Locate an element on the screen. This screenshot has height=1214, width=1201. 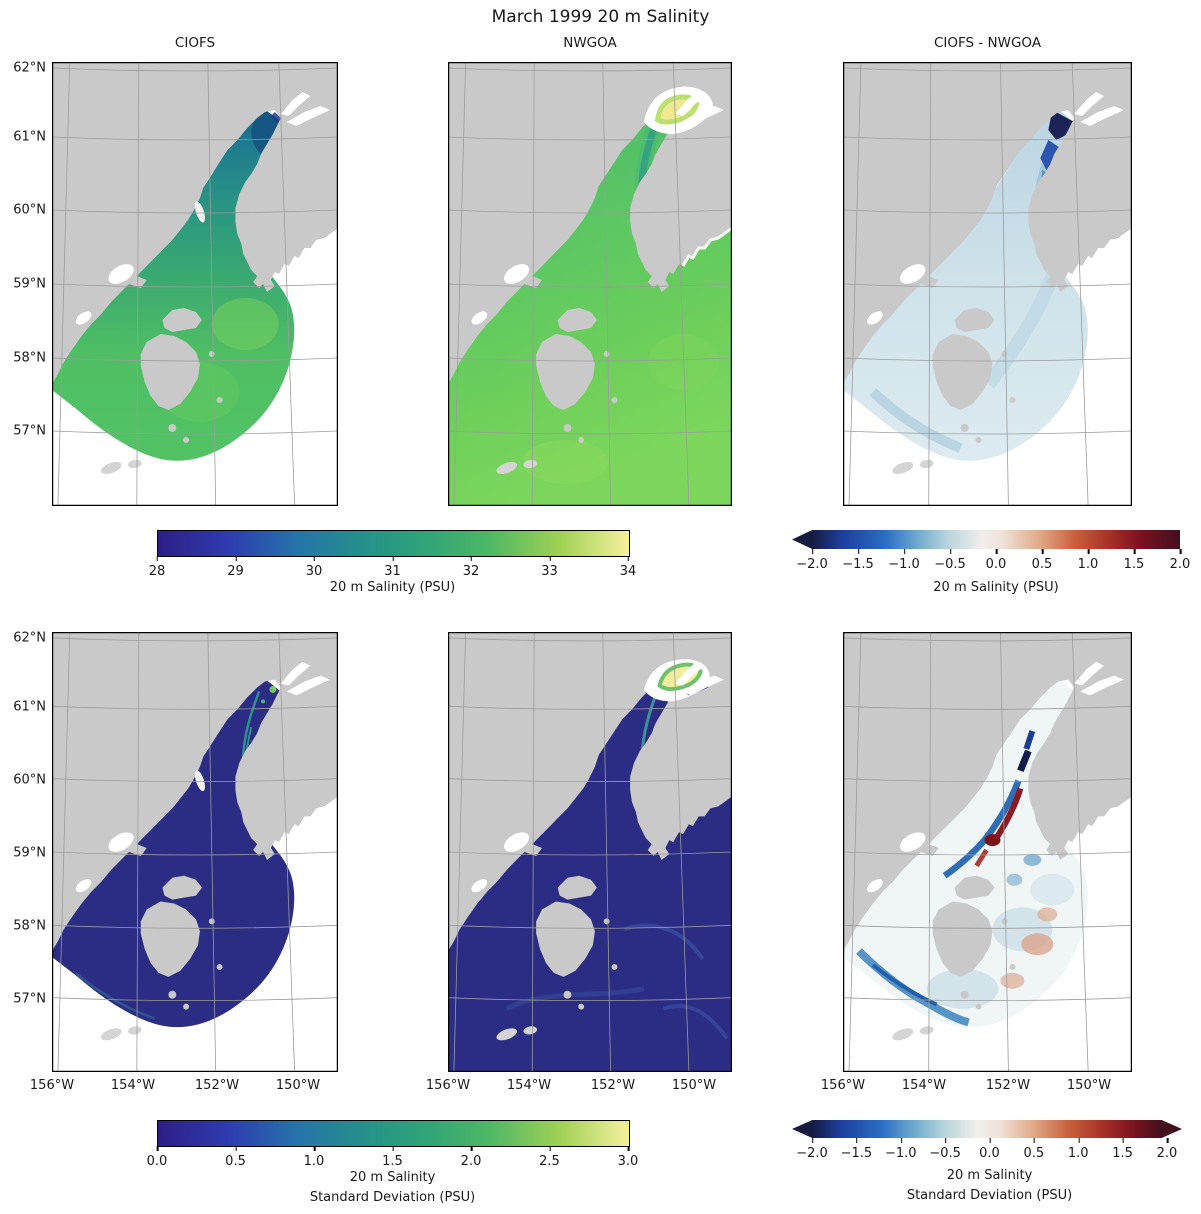
panel-title-ciofs: CIOFS is located at coordinates (195, 43).